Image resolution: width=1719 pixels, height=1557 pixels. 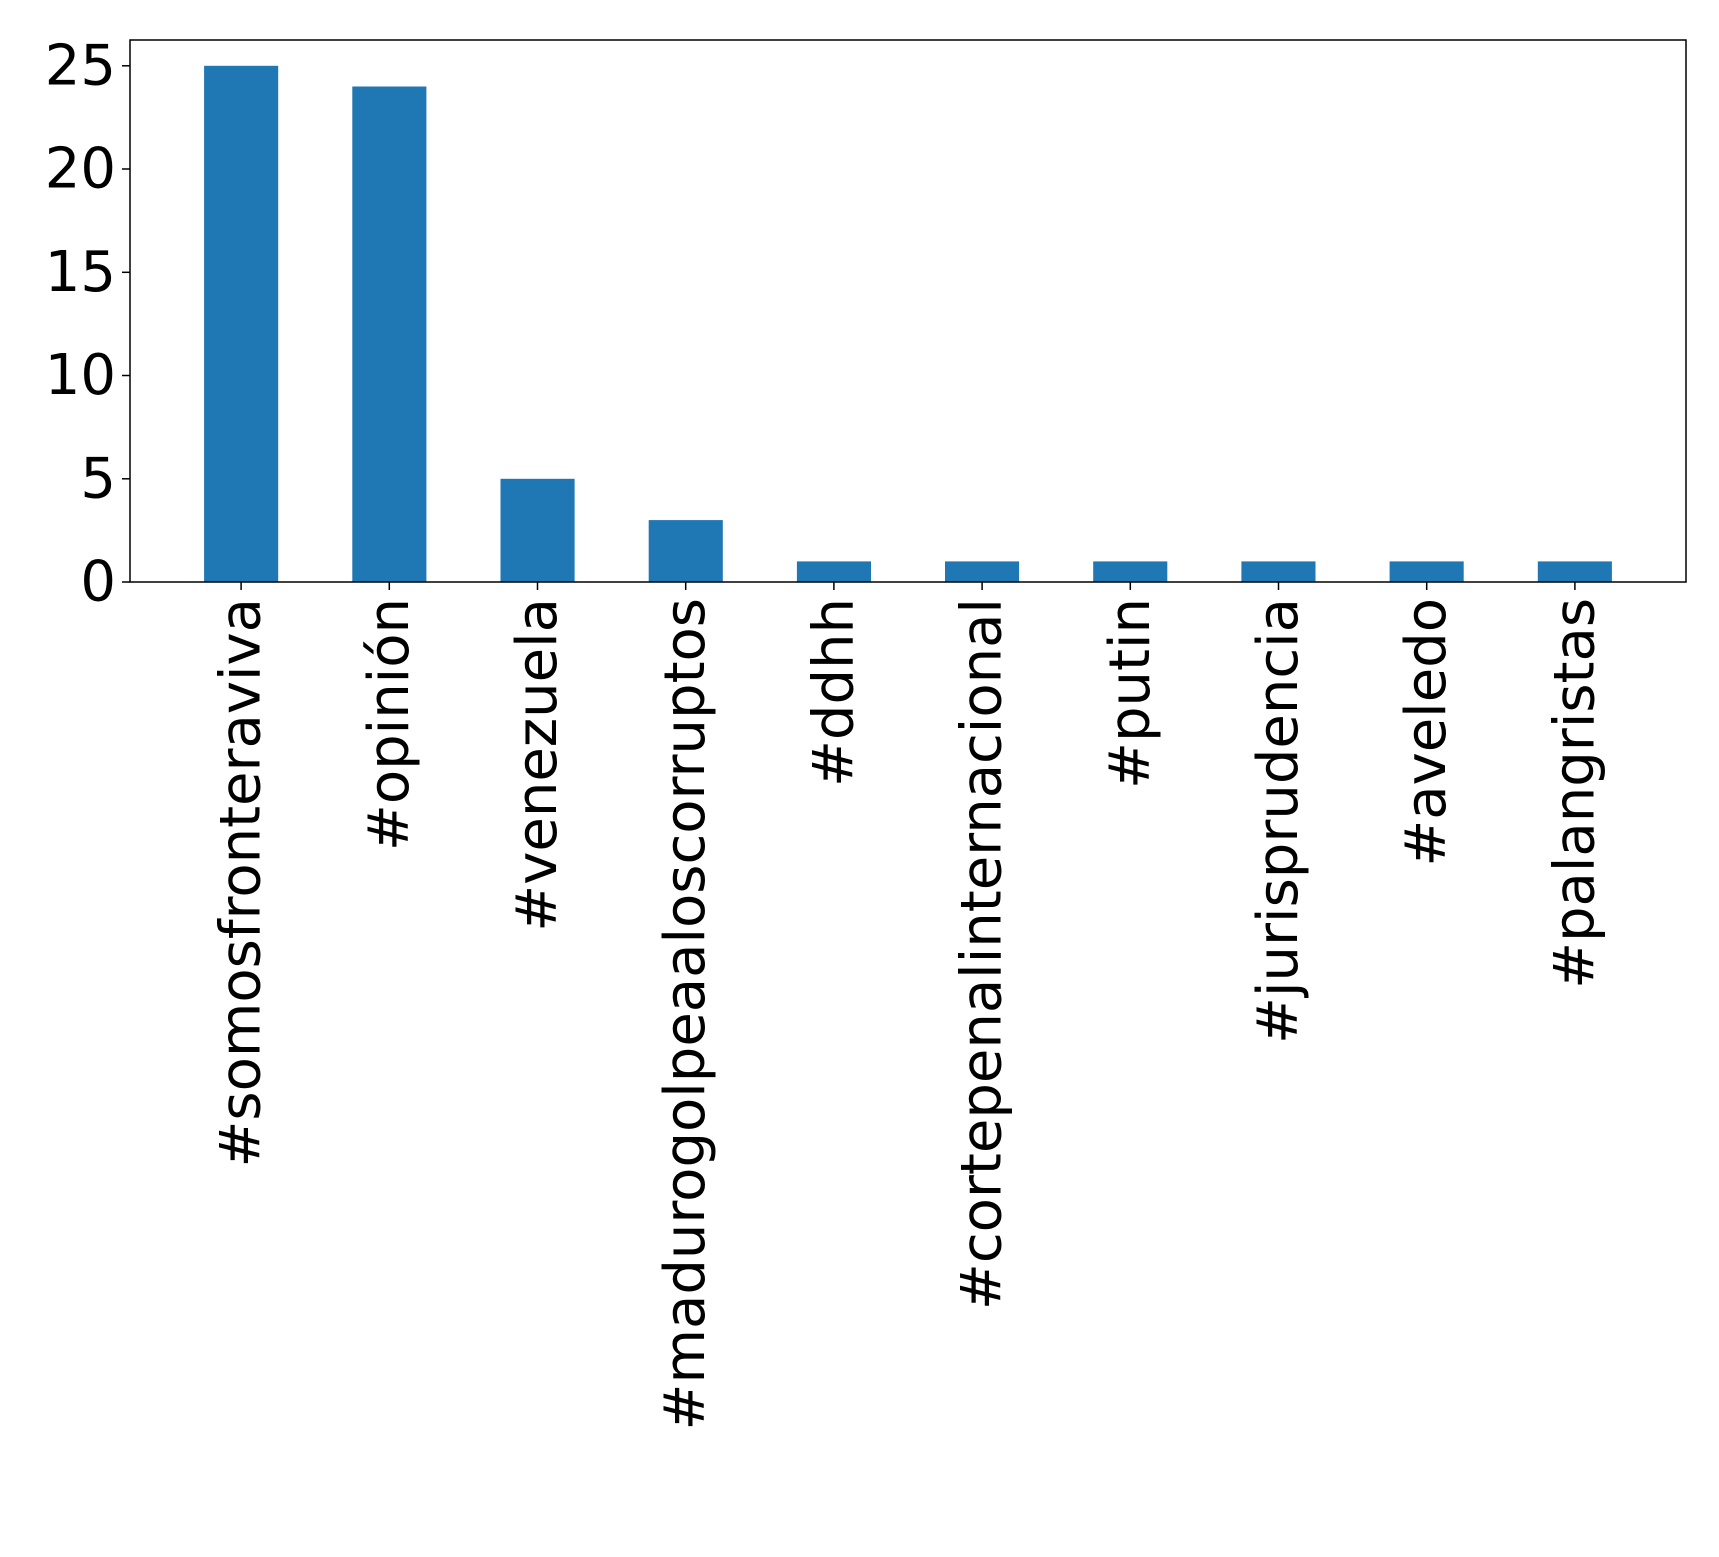 I want to click on y-tick-label-3: 15, so click(x=80, y=272).